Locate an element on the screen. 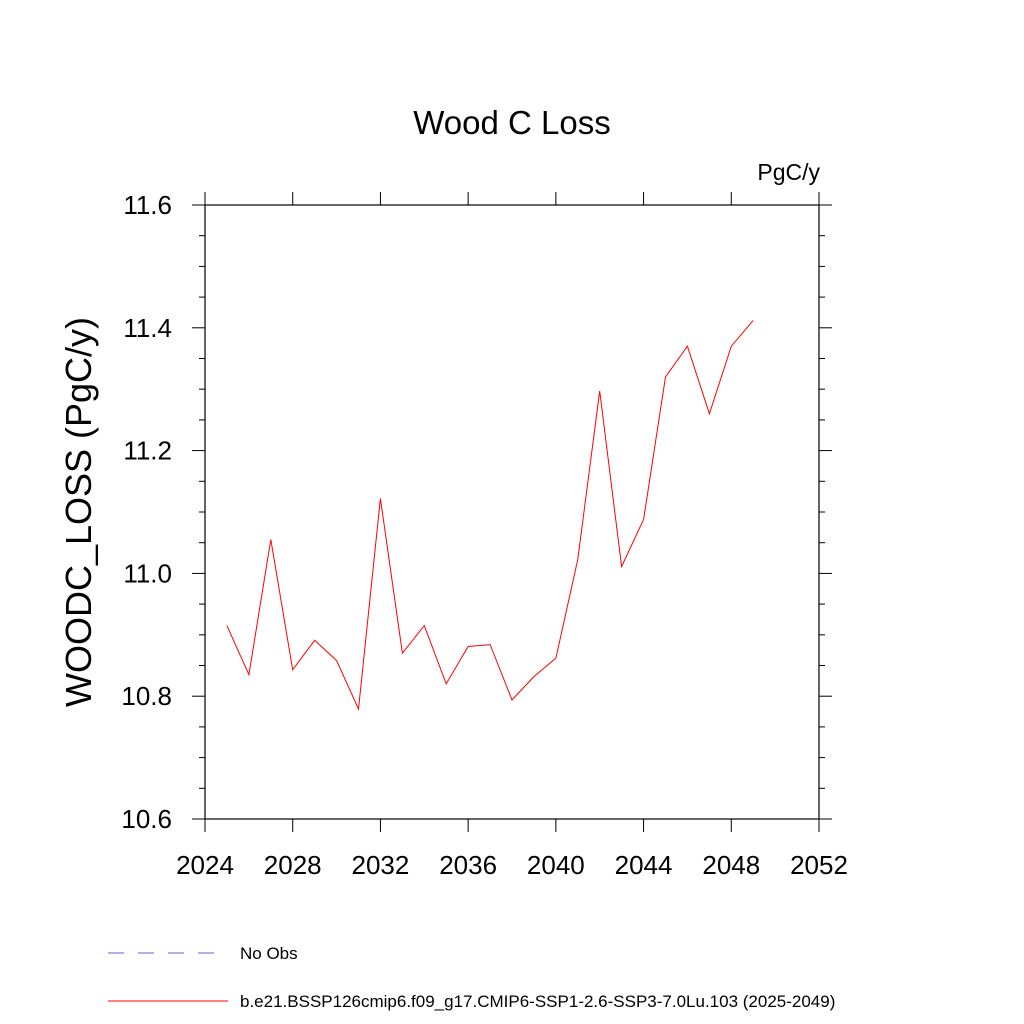 The height and width of the screenshot is (1024, 1024). legend-label-no-obs: No Obs is located at coordinates (269, 953).